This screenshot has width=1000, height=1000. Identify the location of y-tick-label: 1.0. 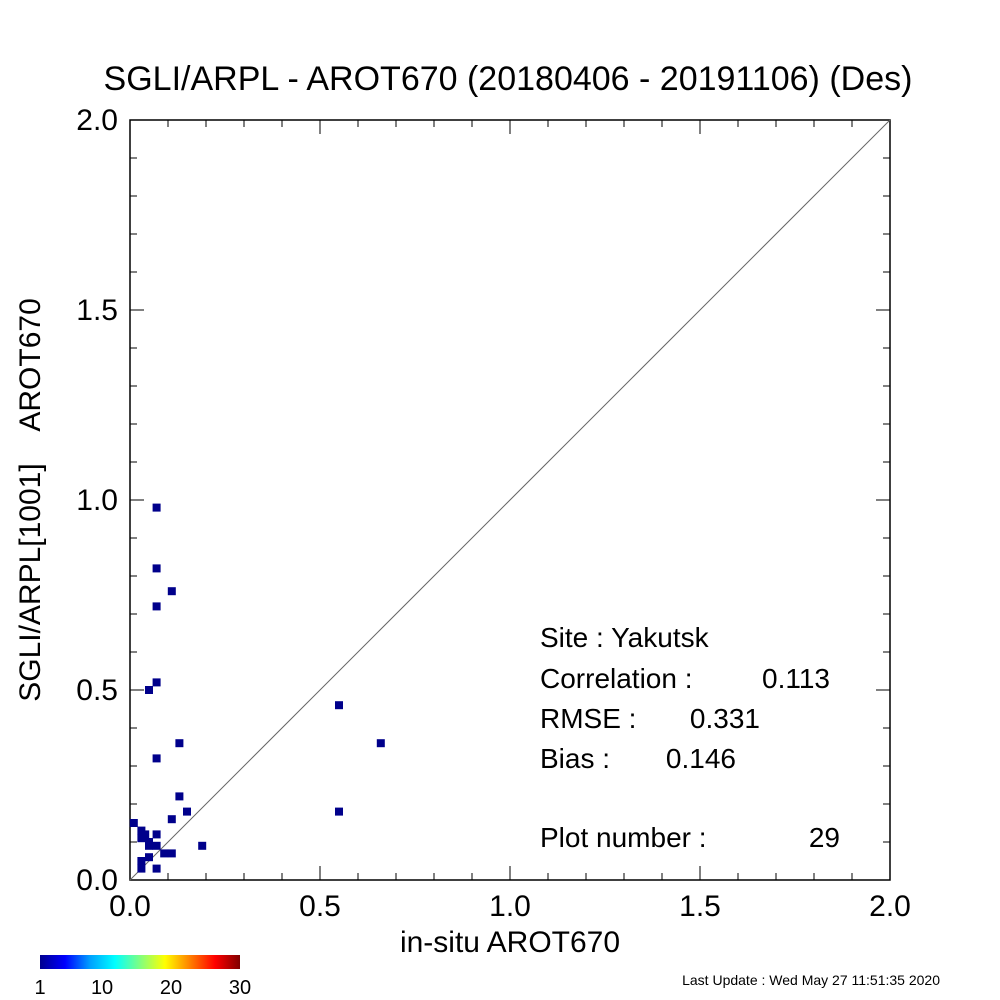
(97, 500).